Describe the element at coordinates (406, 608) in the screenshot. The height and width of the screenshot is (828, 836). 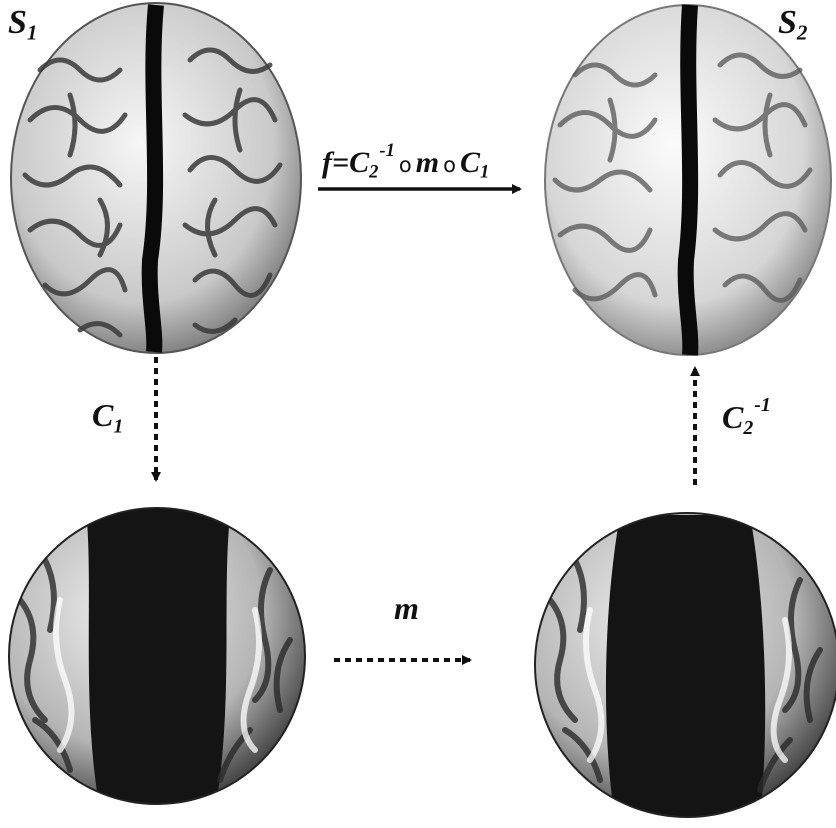
I see `label-m: m` at that location.